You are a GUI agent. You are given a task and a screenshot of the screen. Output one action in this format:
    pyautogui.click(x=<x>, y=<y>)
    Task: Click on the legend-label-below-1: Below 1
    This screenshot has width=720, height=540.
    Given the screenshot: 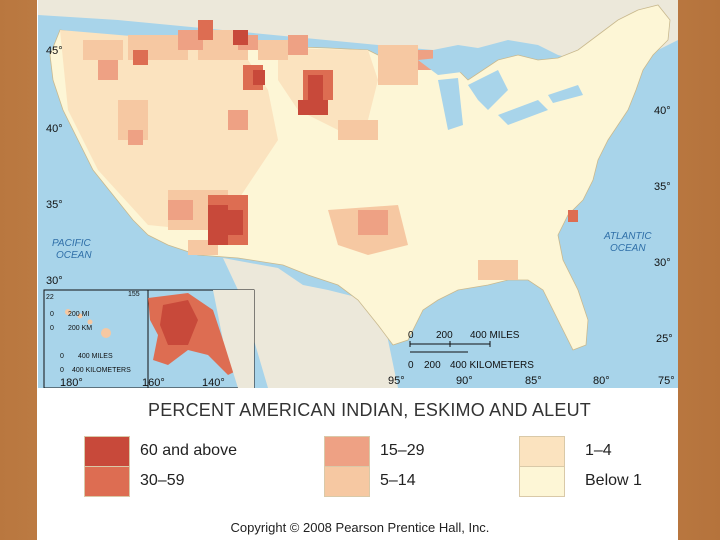 What is the action you would take?
    pyautogui.click(x=613, y=480)
    